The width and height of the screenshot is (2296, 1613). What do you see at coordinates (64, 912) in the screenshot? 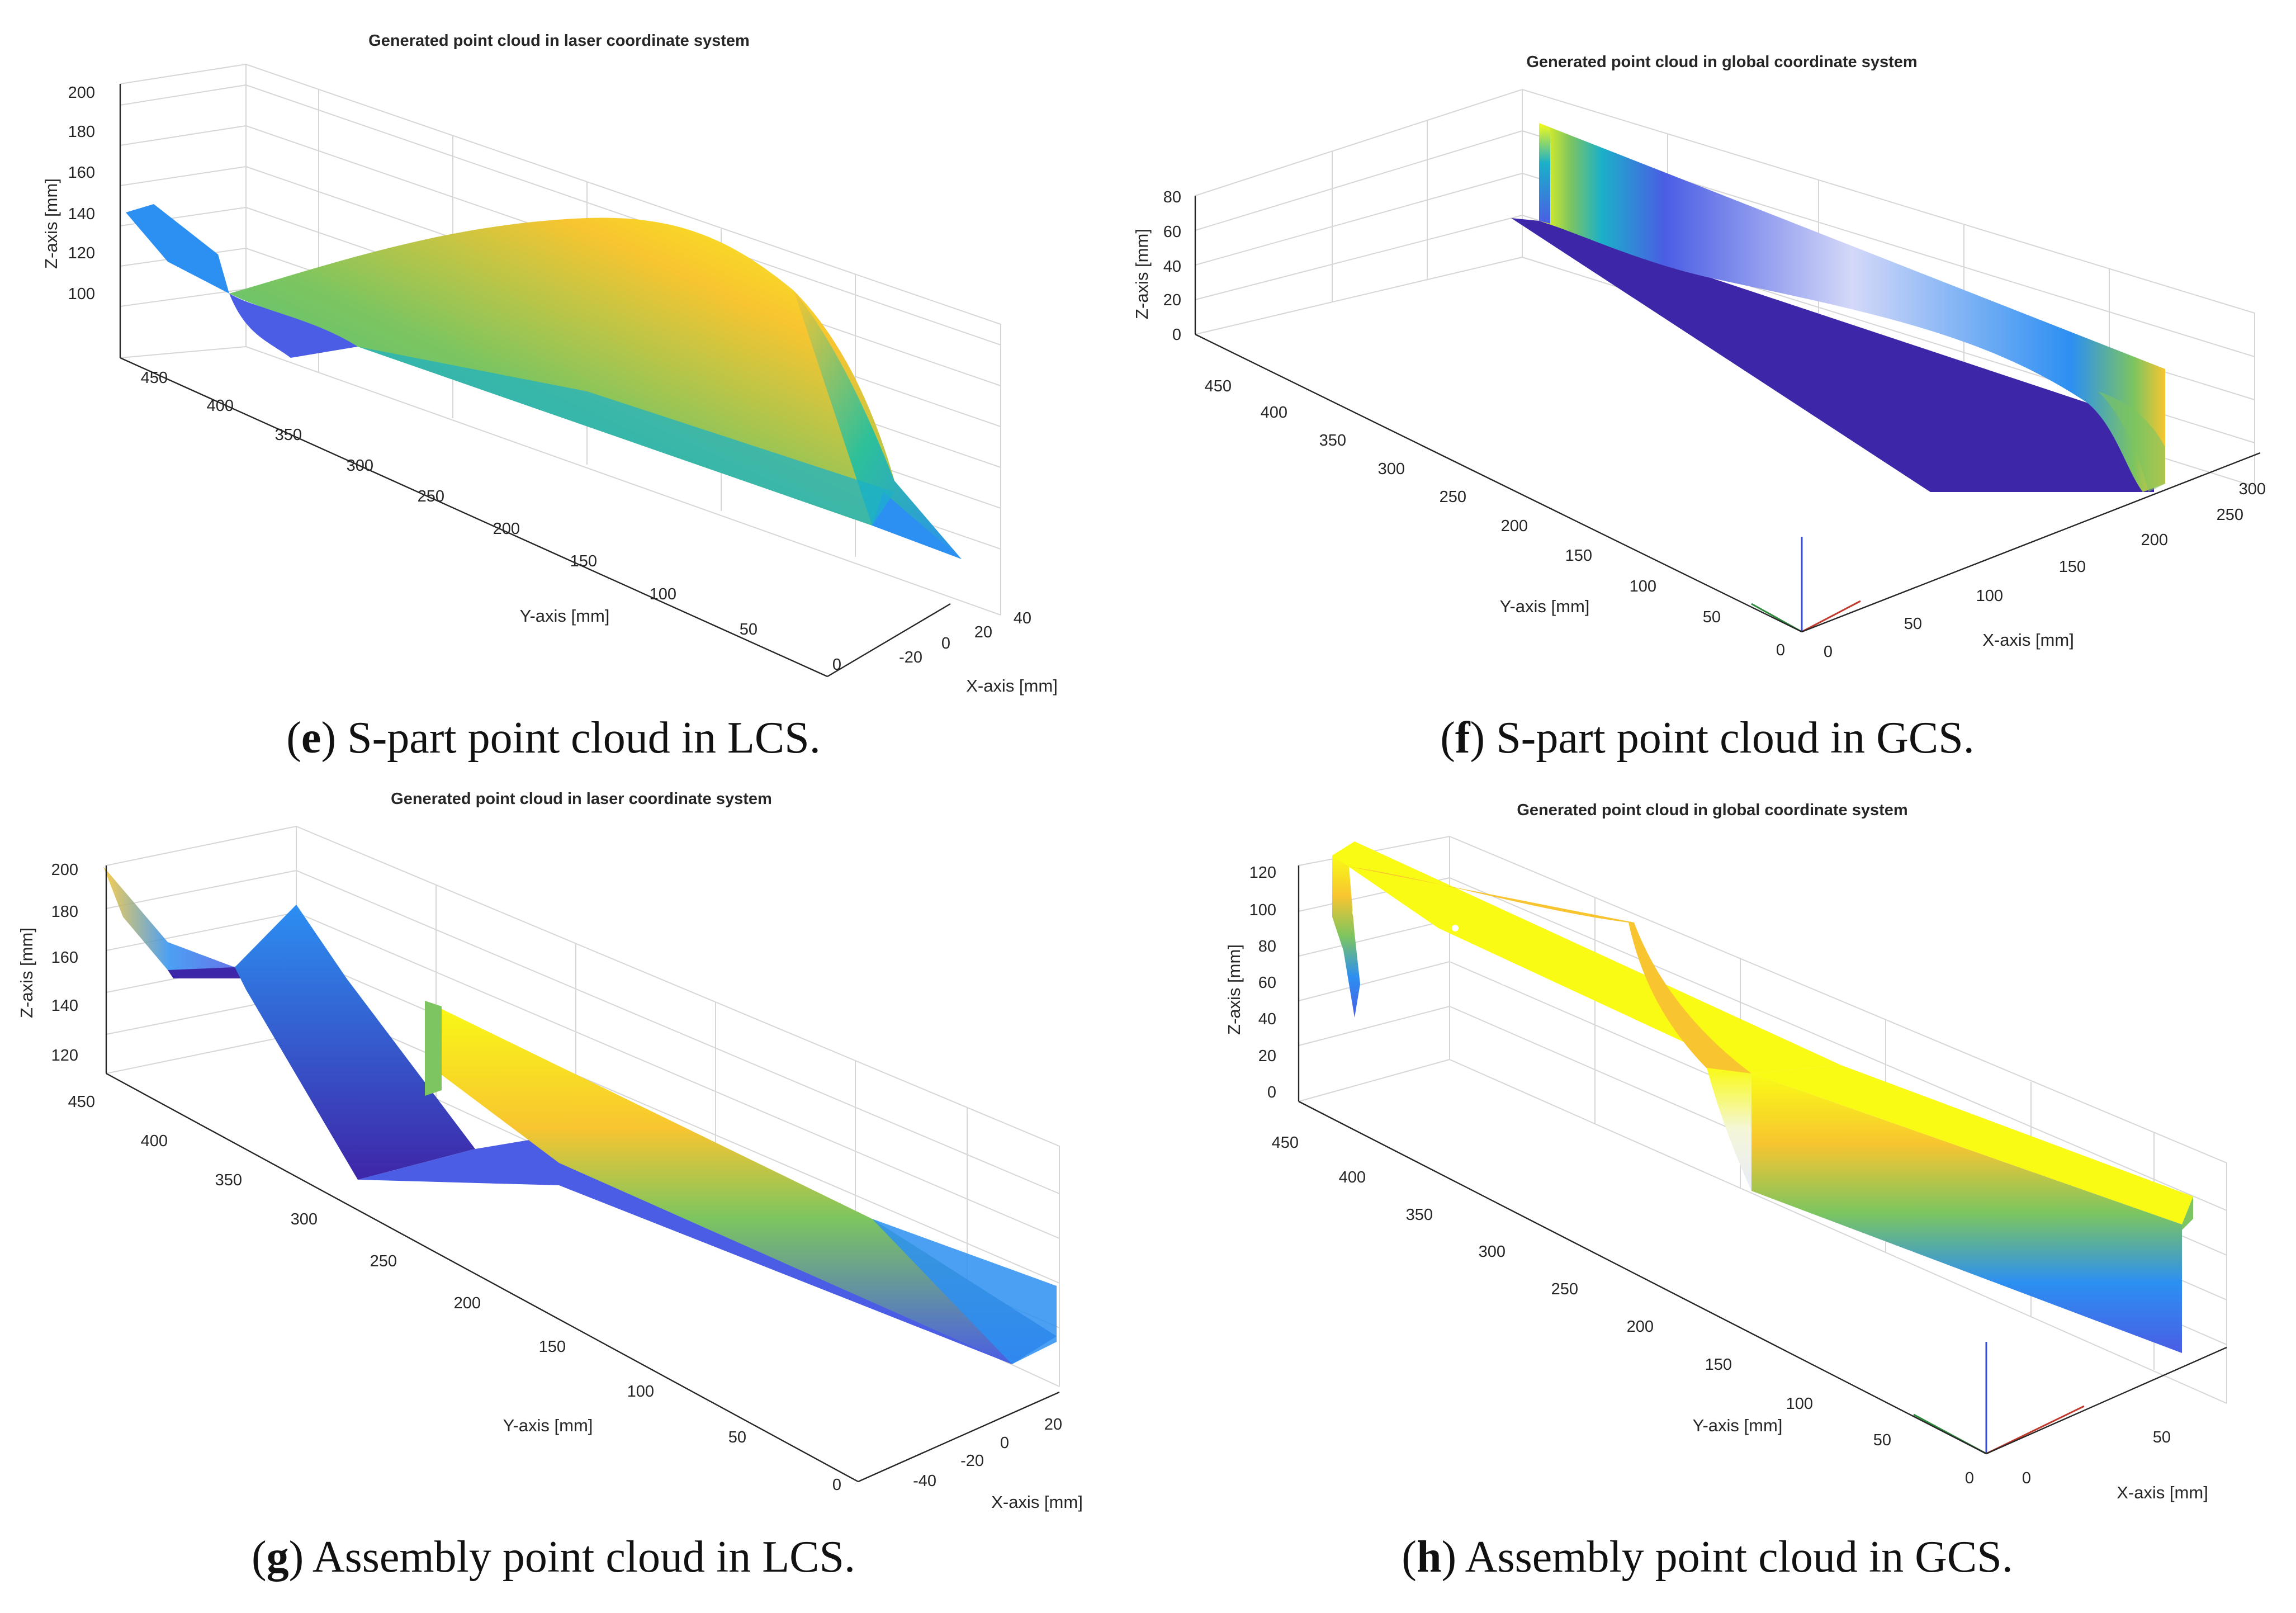
I see `z-tick-g-1: 180` at bounding box center [64, 912].